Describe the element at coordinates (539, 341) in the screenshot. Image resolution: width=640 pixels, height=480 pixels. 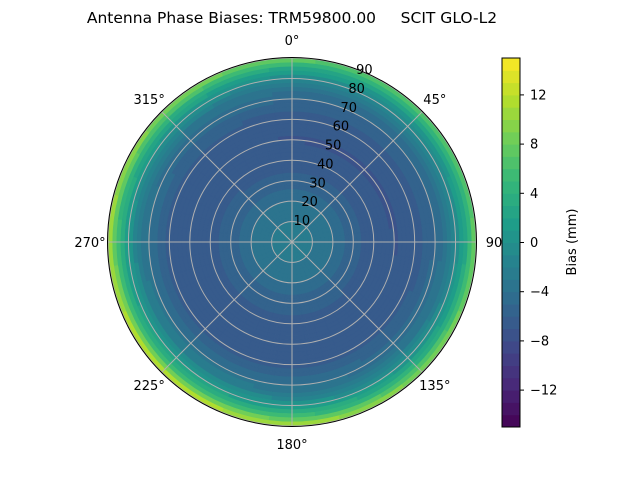
I see `colorbar-tick-label: −8` at that location.